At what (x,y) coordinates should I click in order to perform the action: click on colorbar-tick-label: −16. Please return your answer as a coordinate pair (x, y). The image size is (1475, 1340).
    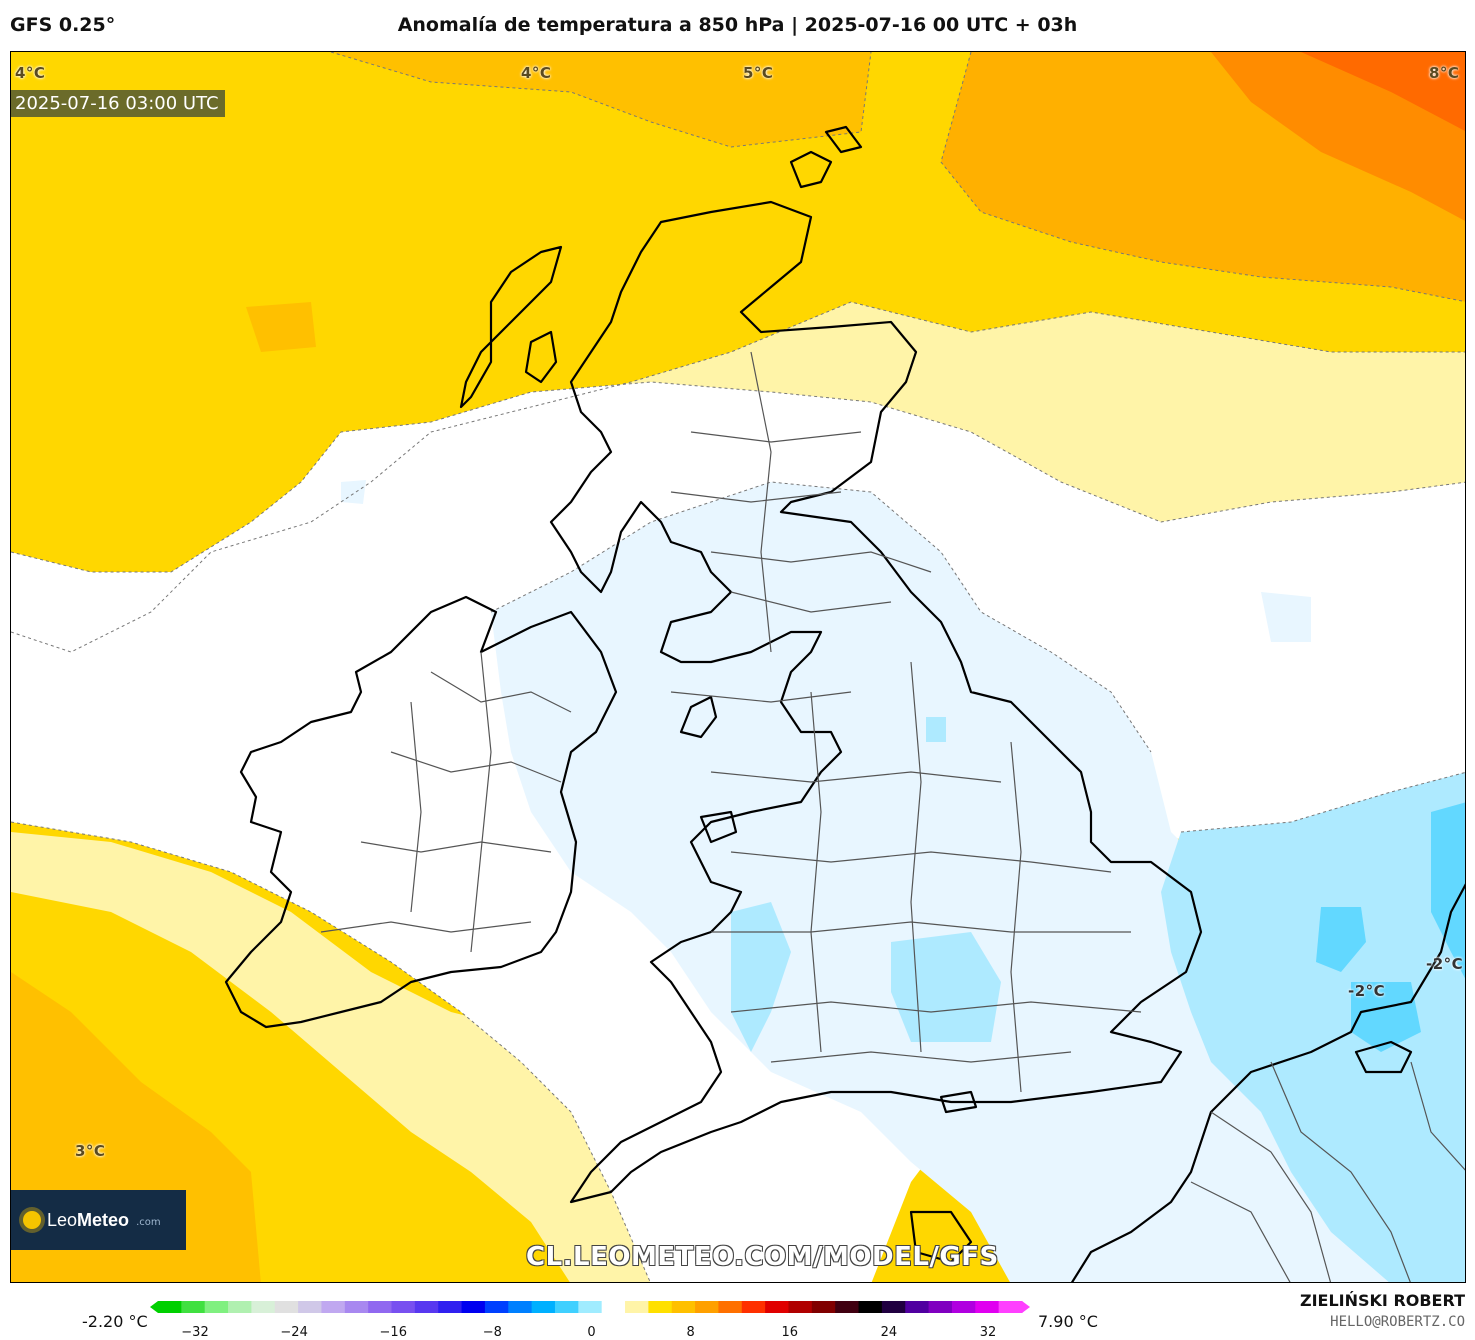
    Looking at the image, I should click on (393, 1332).